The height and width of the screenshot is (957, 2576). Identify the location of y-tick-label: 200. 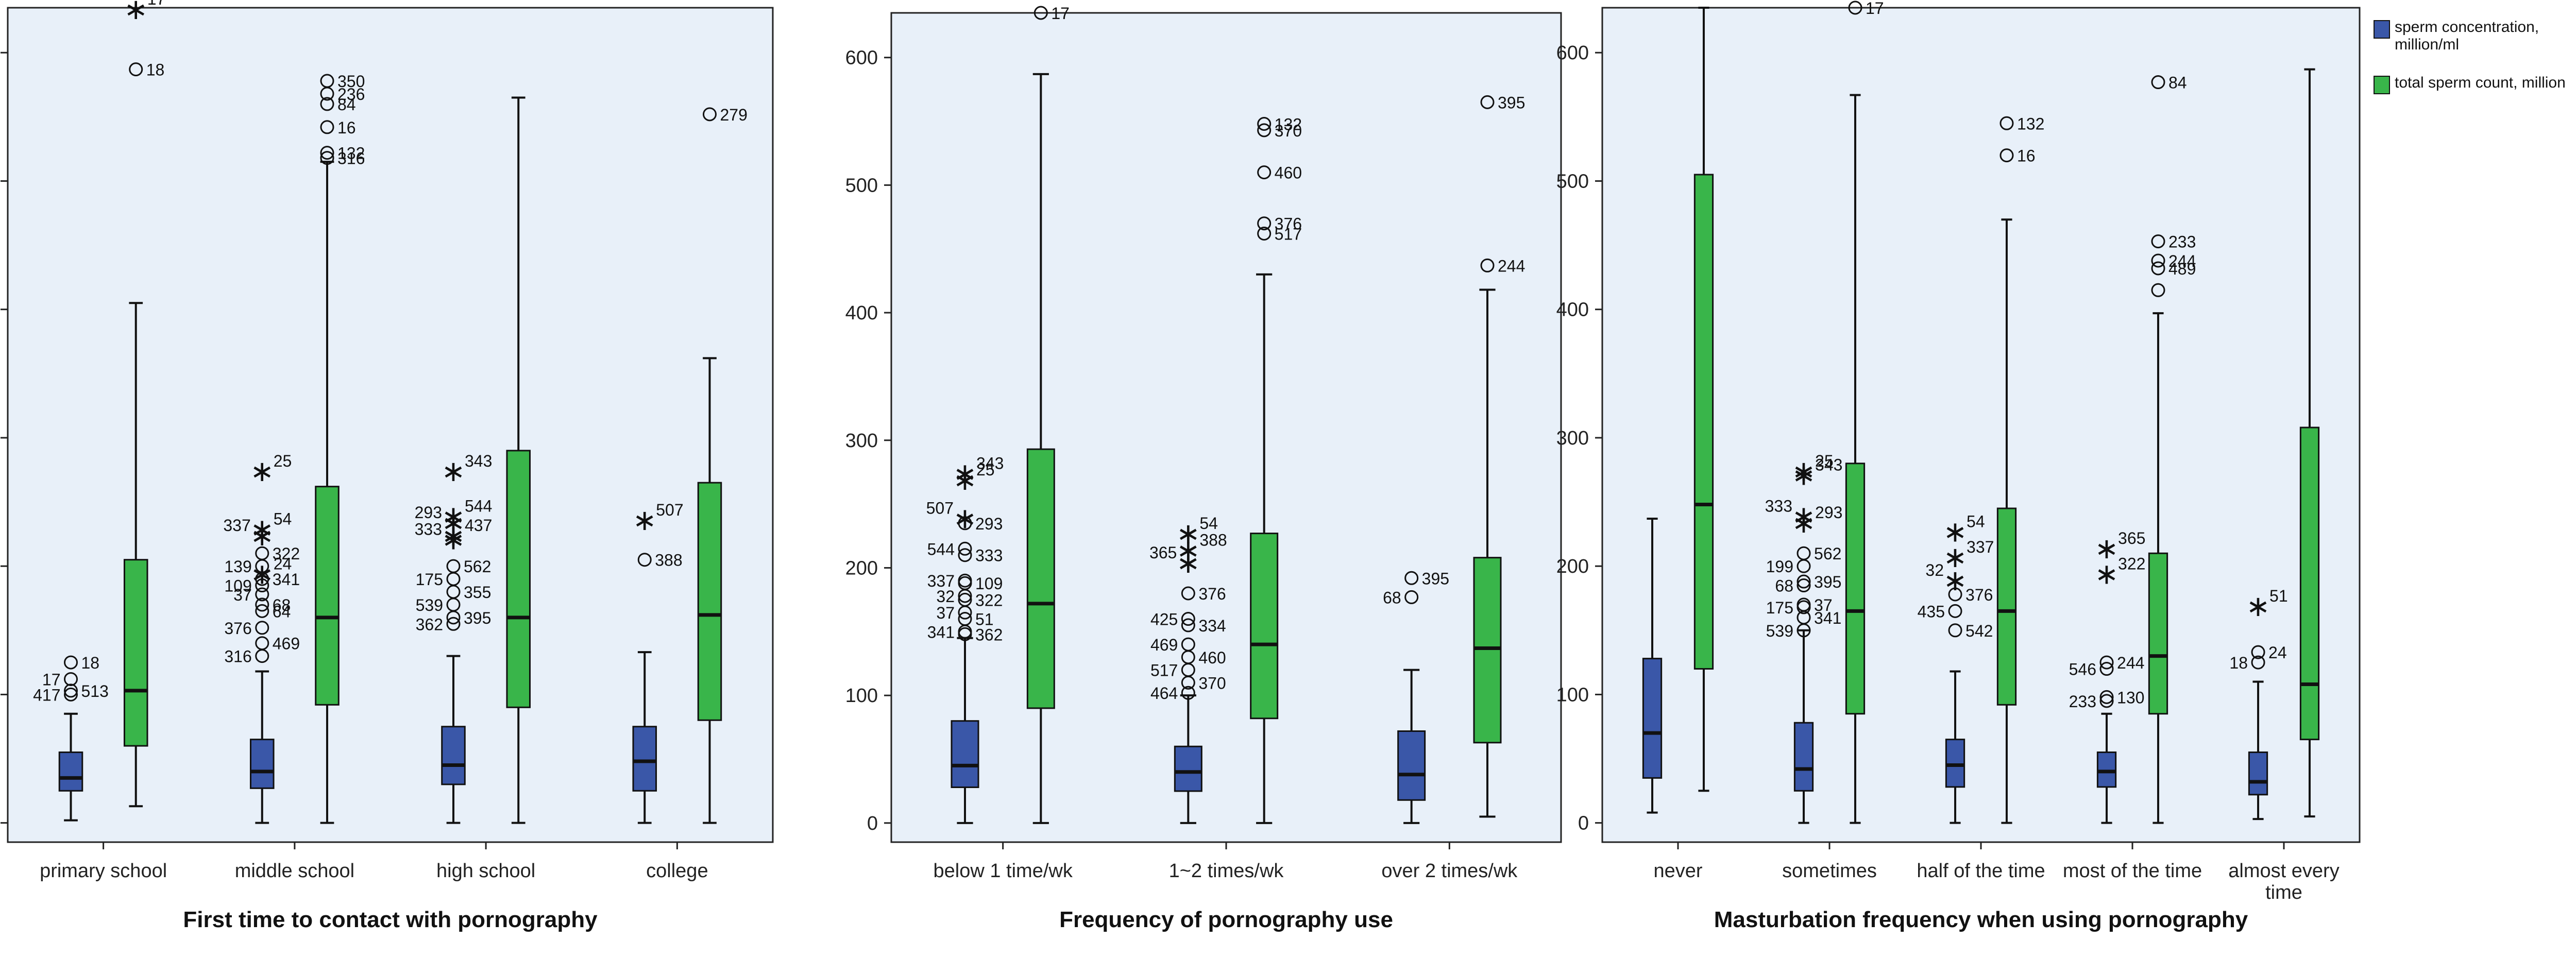
(1572, 566).